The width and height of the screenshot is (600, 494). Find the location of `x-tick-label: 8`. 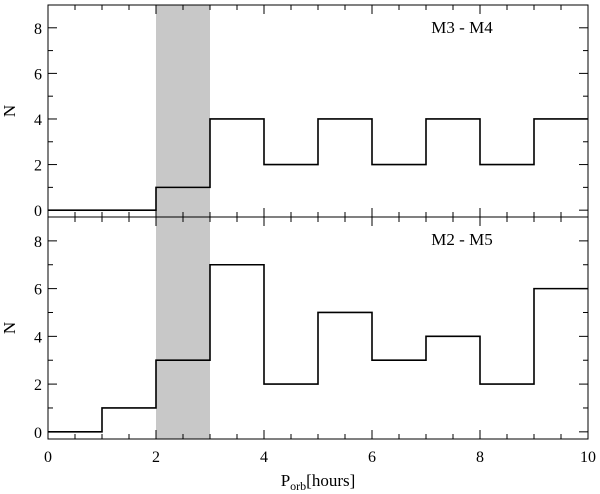

x-tick-label: 8 is located at coordinates (480, 457).